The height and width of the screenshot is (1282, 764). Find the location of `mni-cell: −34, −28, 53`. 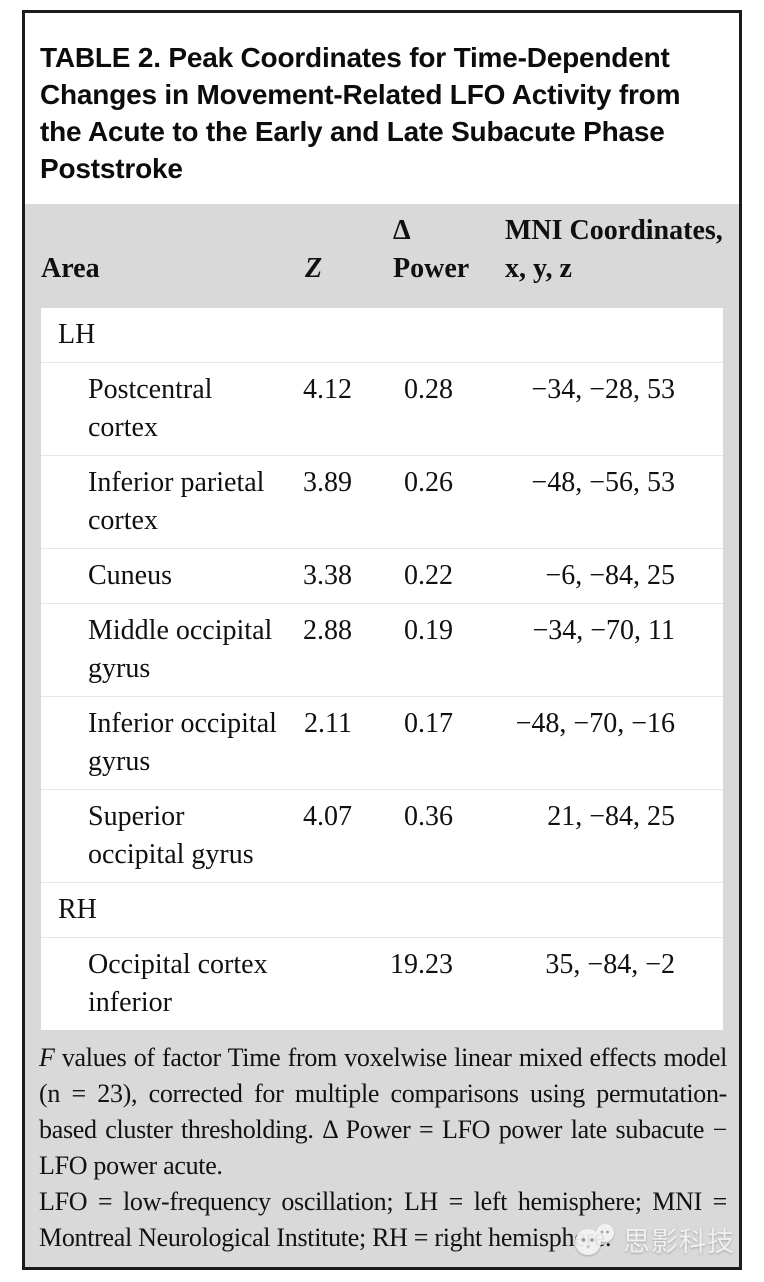

mni-cell: −34, −28, 53 is located at coordinates (603, 389).